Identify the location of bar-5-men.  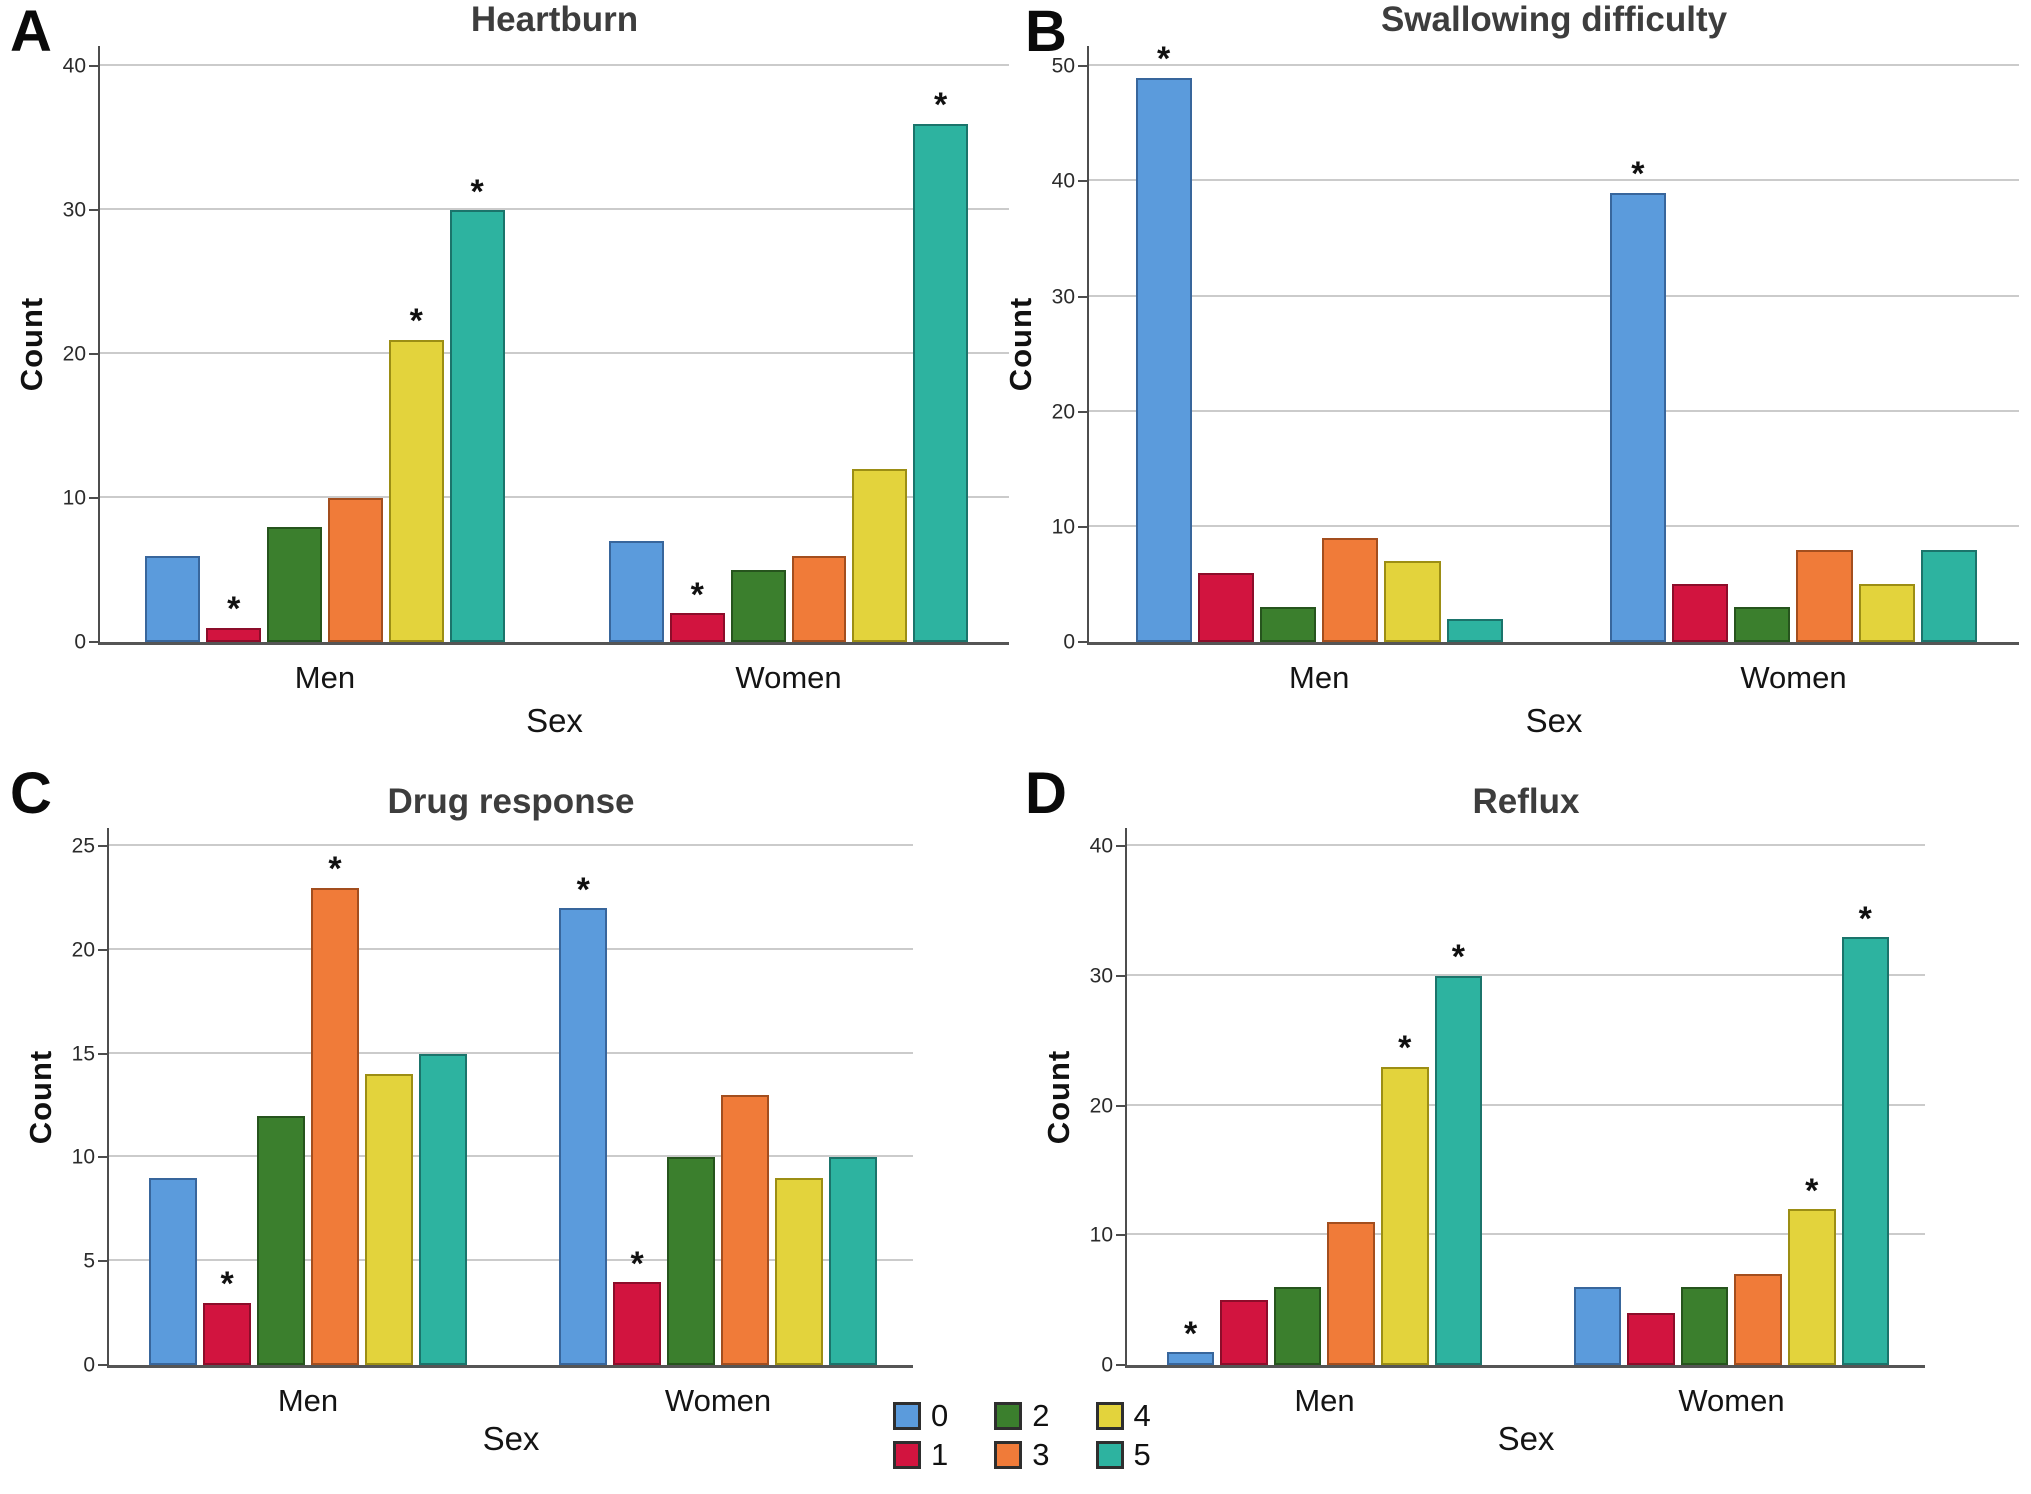
(477, 426).